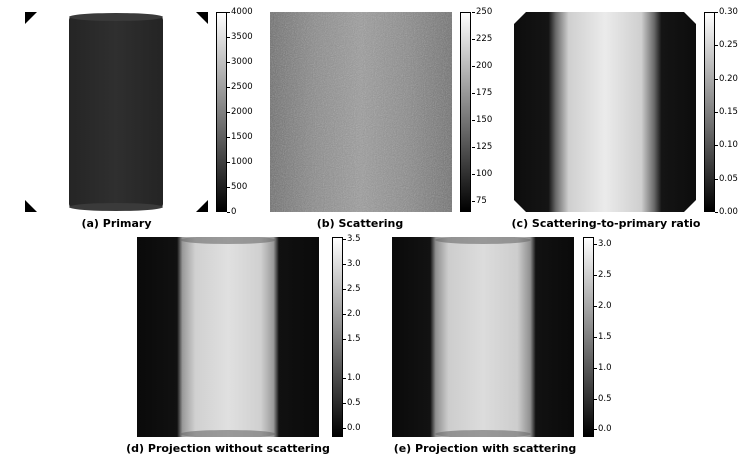 Image resolution: width=747 pixels, height=460 pixels. What do you see at coordinates (231, 212) in the screenshot?
I see `colorbar-tick: 0` at bounding box center [231, 212].